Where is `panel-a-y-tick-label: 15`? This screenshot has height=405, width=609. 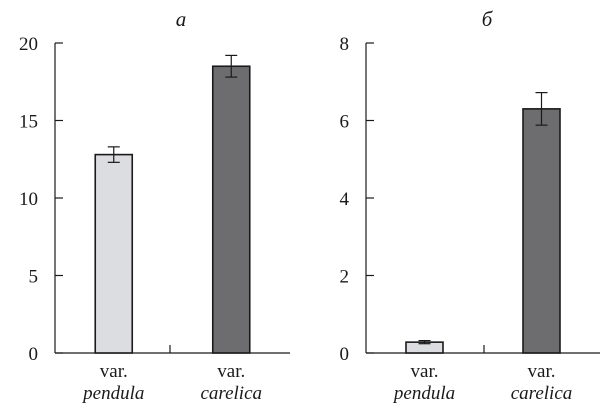
panel-a-y-tick-label: 15 is located at coordinates (28, 122).